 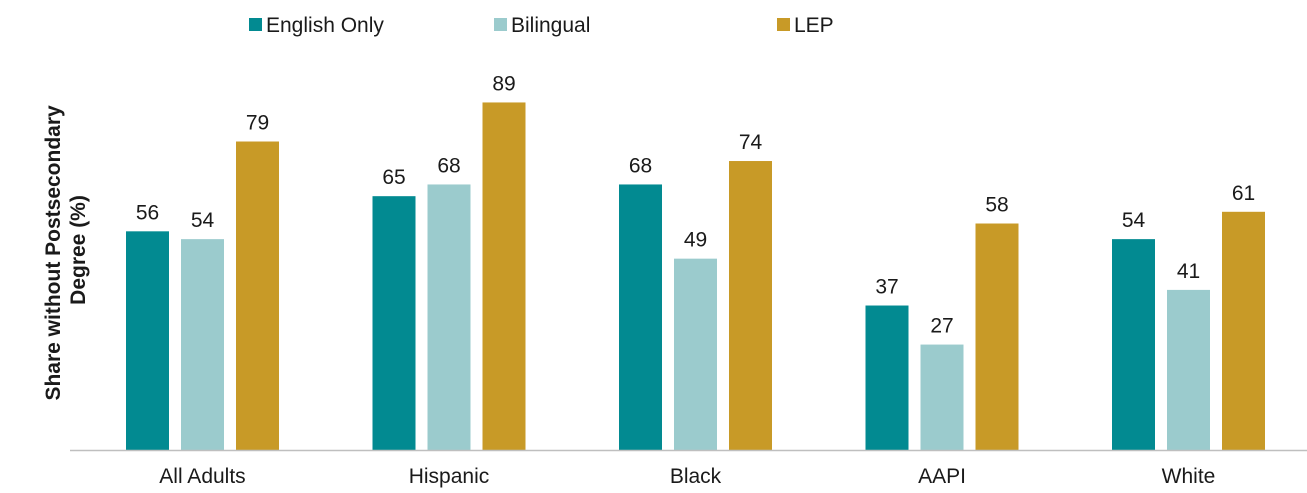 I want to click on x-tick-label-aapi: AAPI, so click(x=942, y=476).